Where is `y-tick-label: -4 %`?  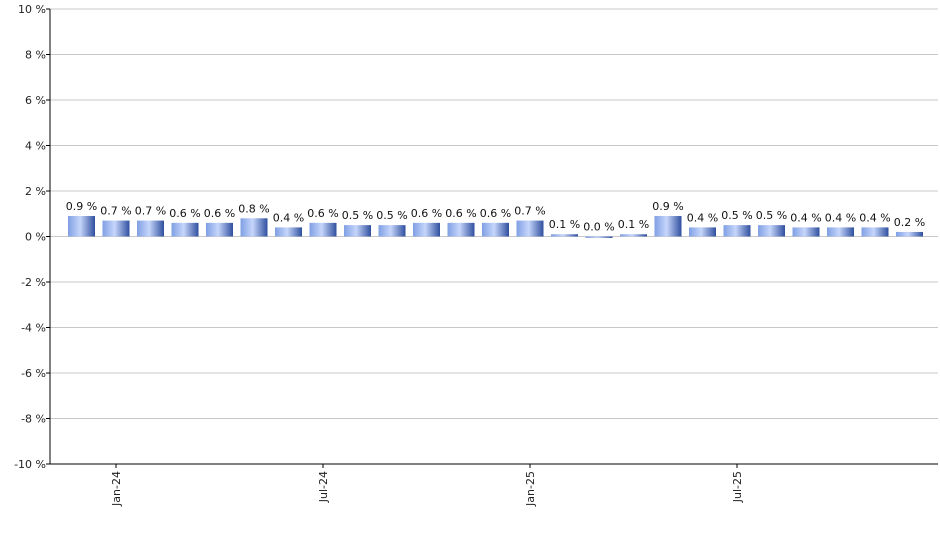
y-tick-label: -4 % is located at coordinates (33, 328).